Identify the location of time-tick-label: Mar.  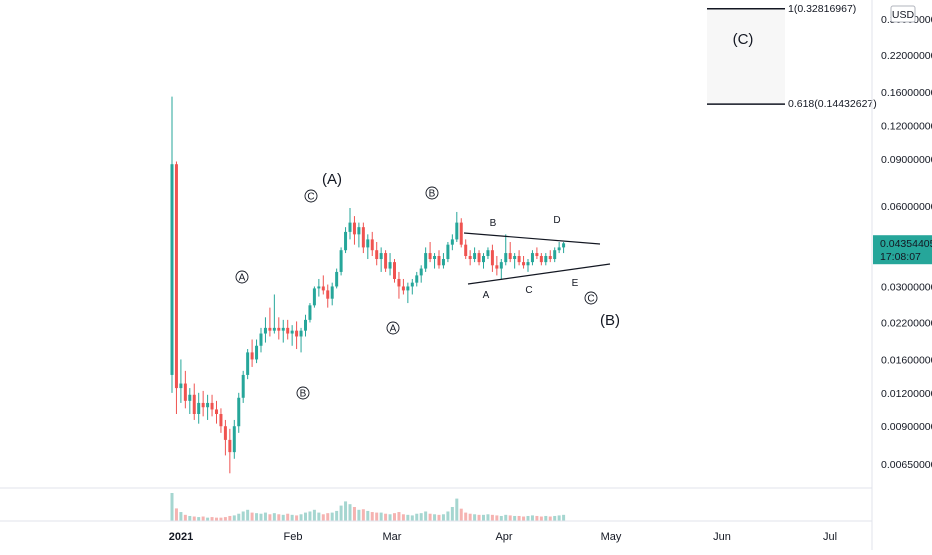
(392, 537).